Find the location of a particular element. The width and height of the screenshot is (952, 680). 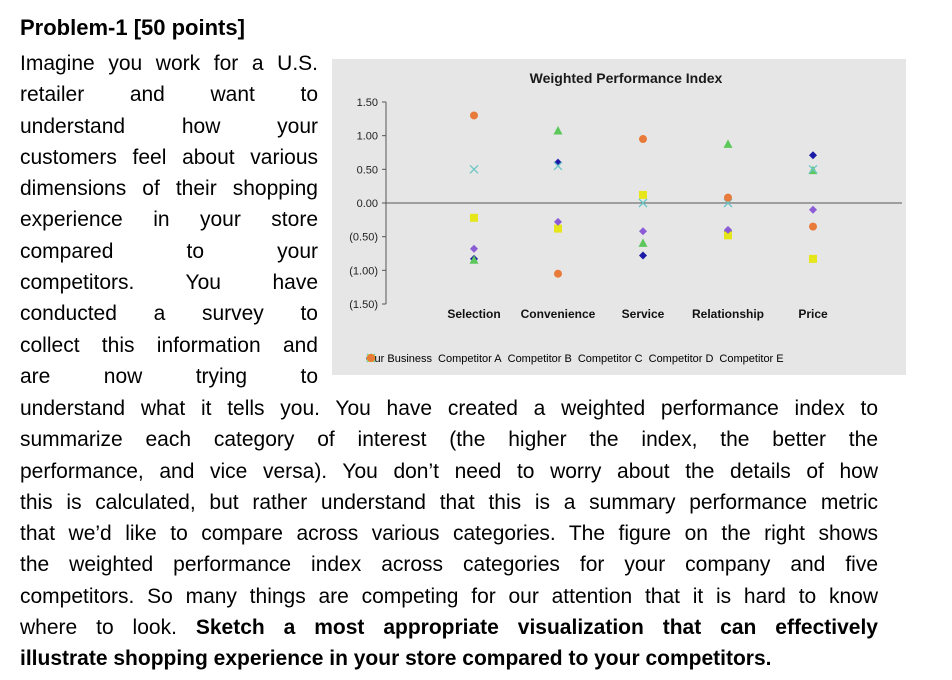

text-line: competitors. You have is located at coordinates (169, 283).